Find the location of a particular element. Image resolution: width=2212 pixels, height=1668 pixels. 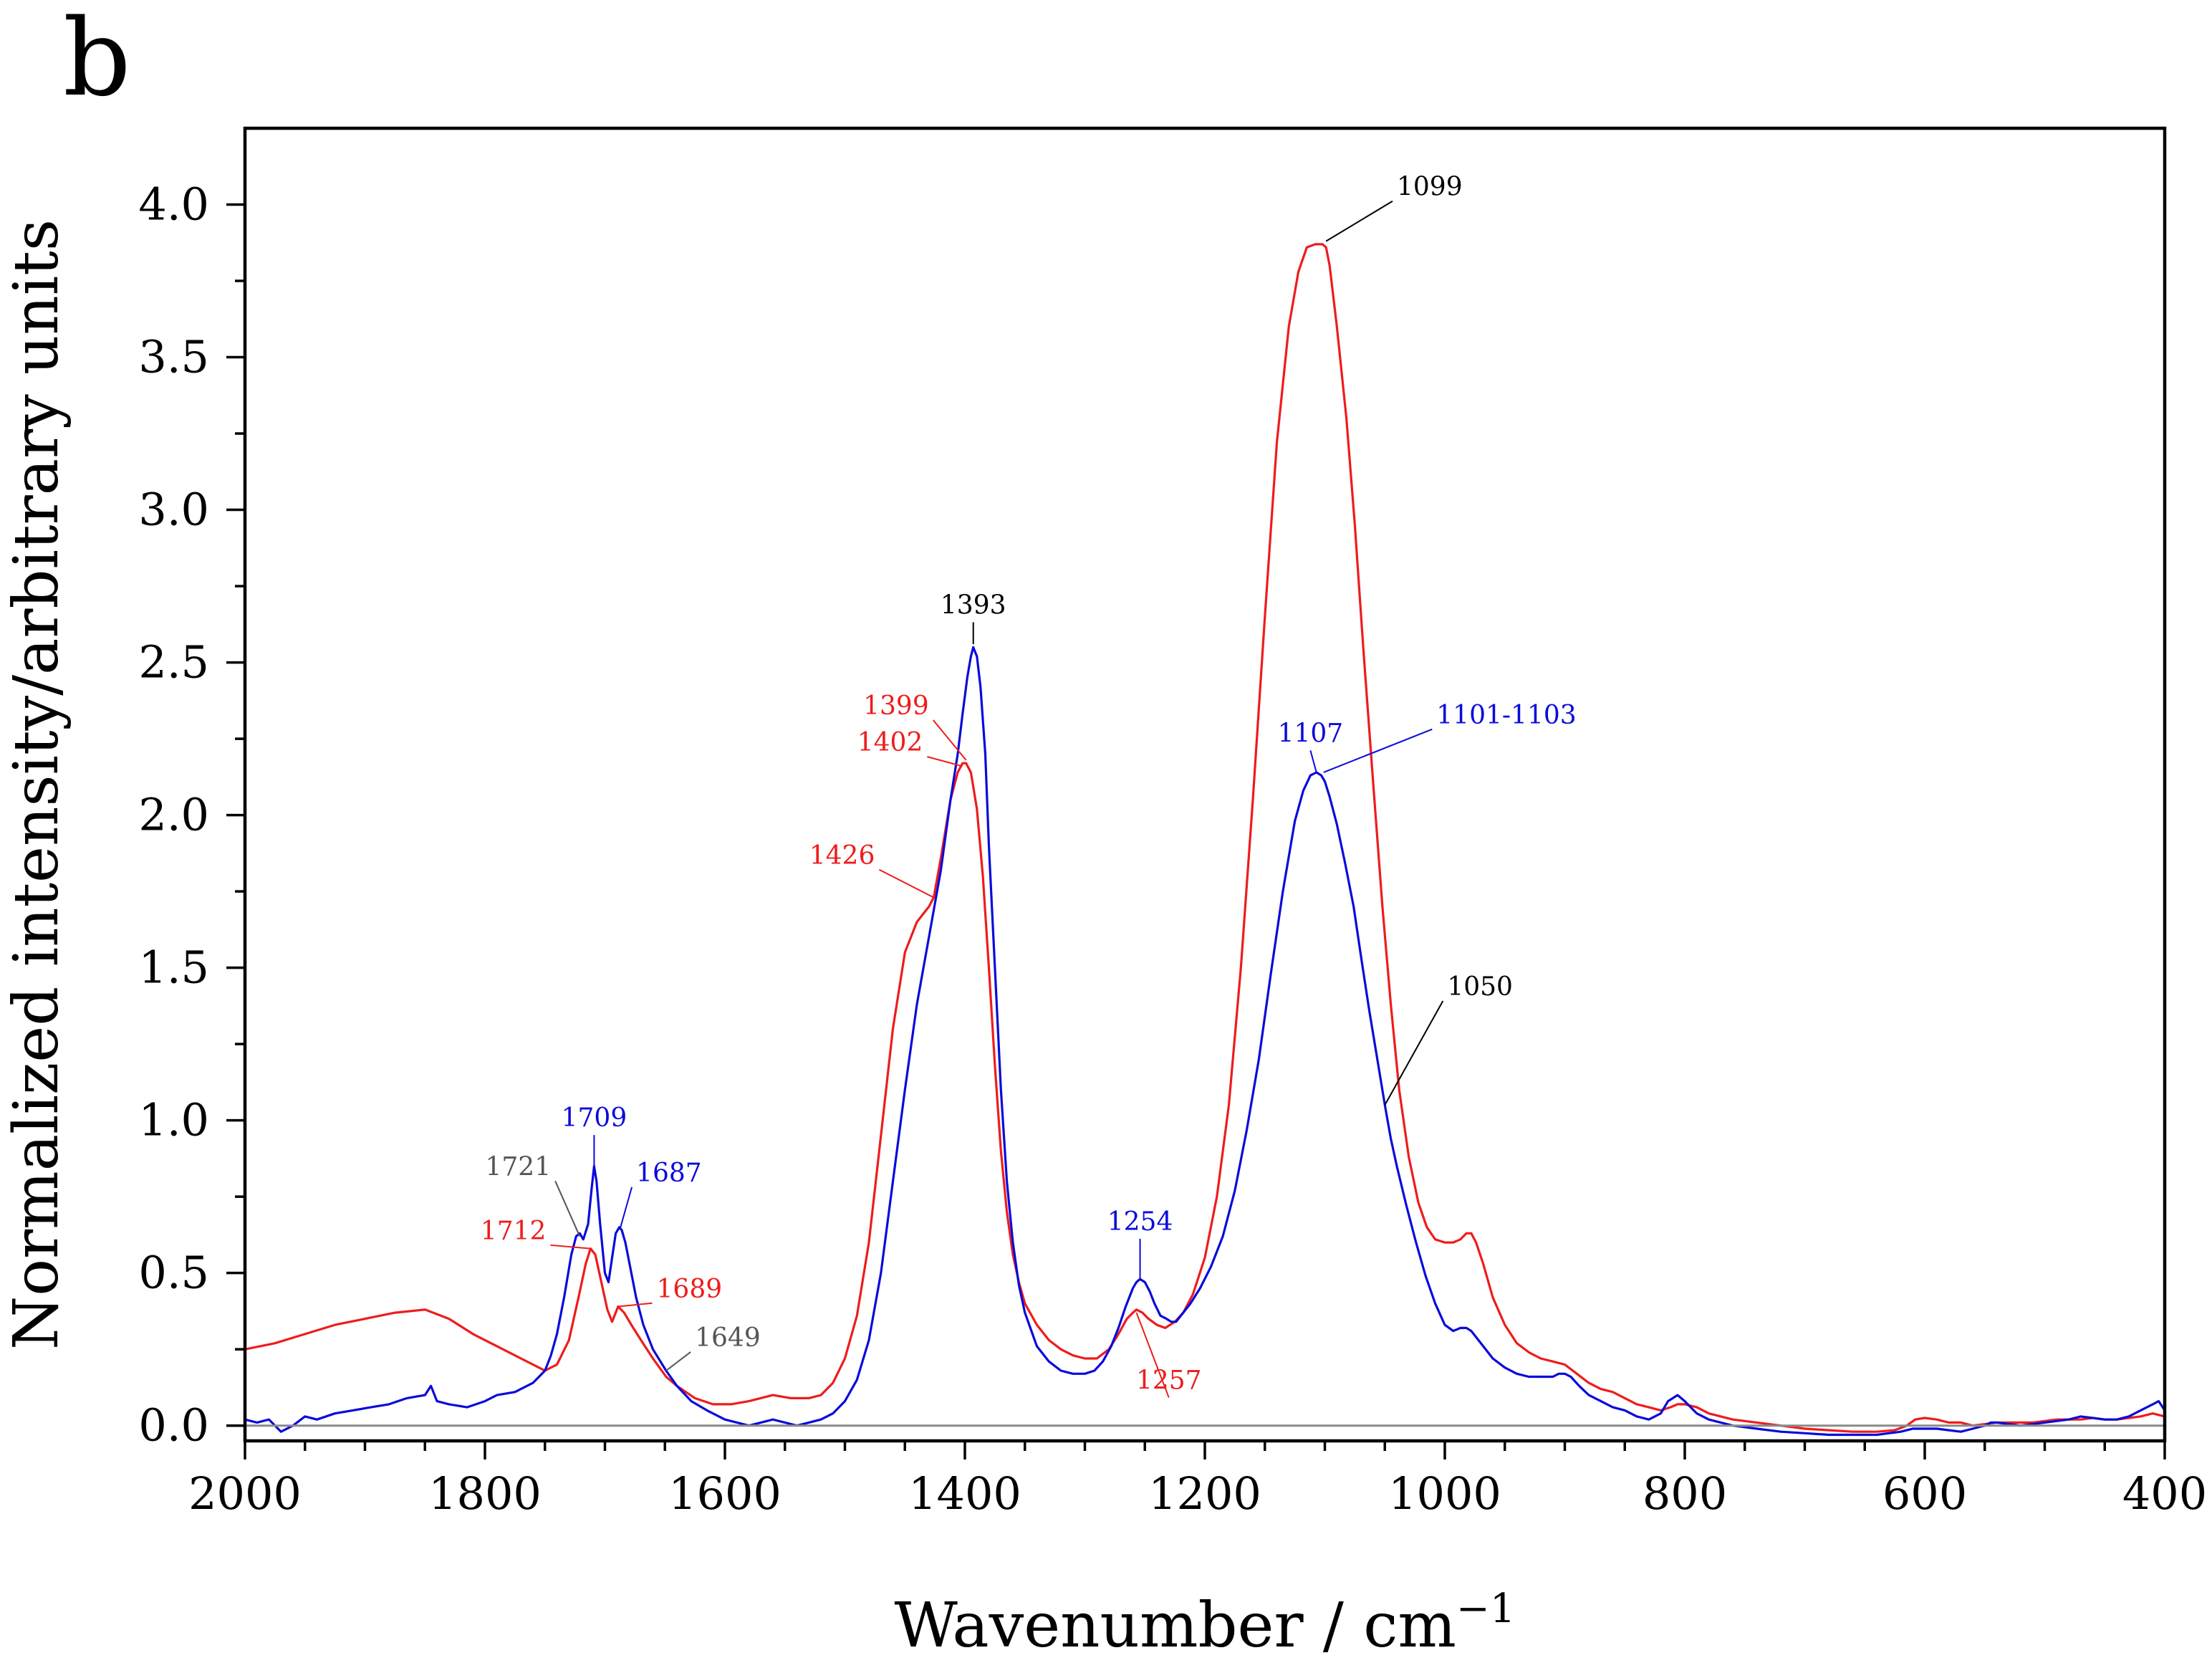

peak-label: 1393 is located at coordinates (973, 605).